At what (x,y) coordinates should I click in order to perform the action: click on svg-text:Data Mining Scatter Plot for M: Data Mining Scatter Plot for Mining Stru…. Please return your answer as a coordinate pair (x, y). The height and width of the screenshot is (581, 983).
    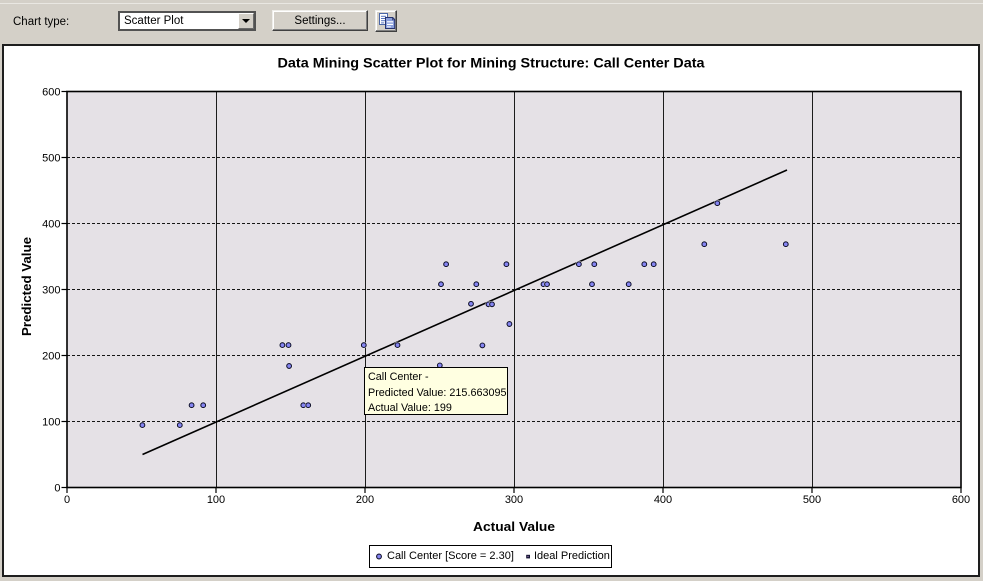
    Looking at the image, I should click on (491, 63).